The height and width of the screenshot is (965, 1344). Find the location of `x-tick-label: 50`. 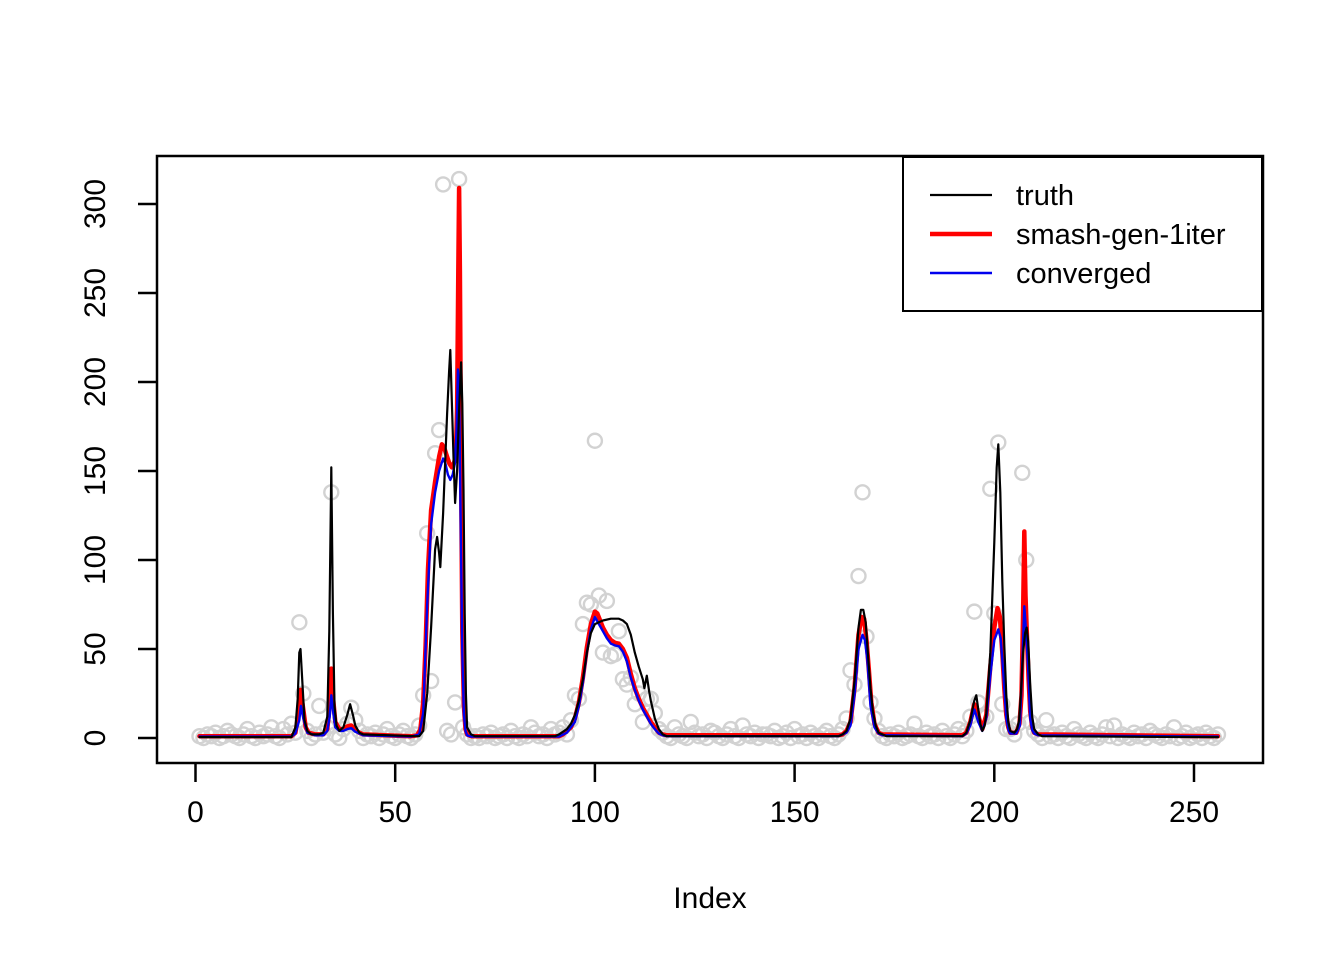

x-tick-label: 50 is located at coordinates (395, 812).